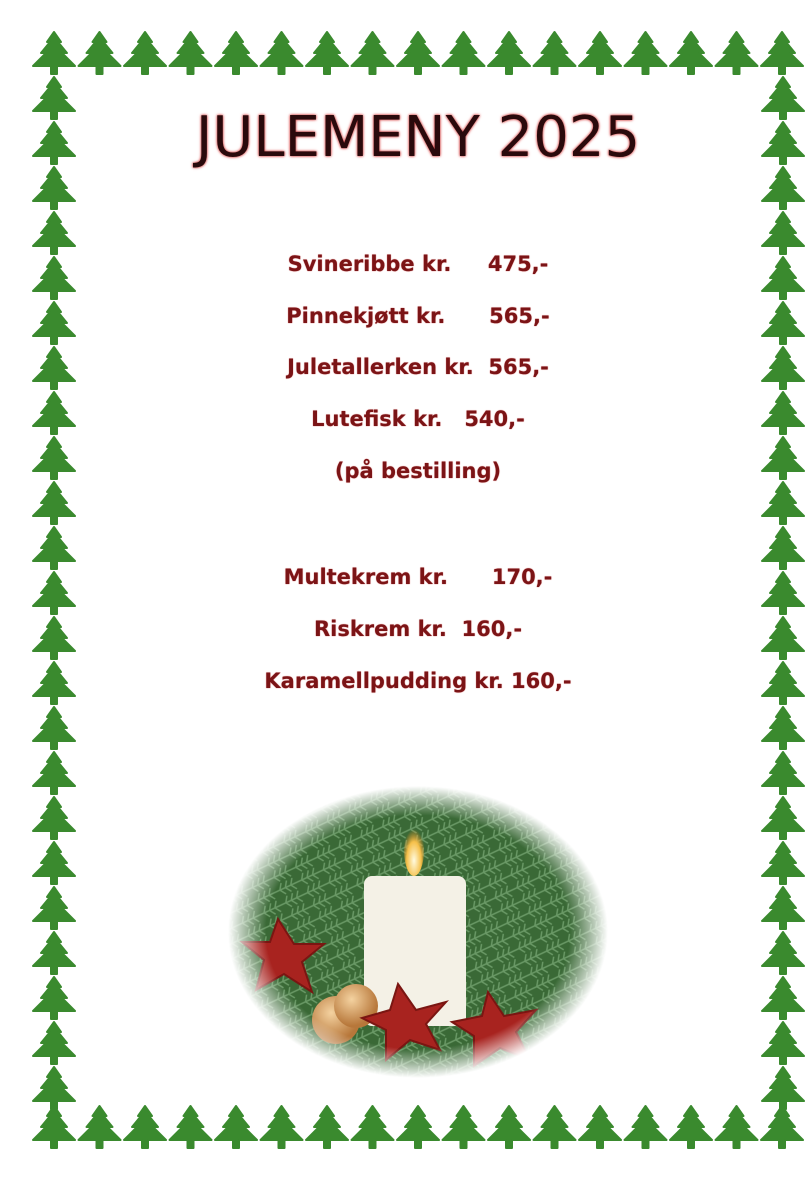 Image resolution: width=810 pixels, height=1178 pixels. Describe the element at coordinates (415, 951) in the screenshot. I see `candle` at that location.